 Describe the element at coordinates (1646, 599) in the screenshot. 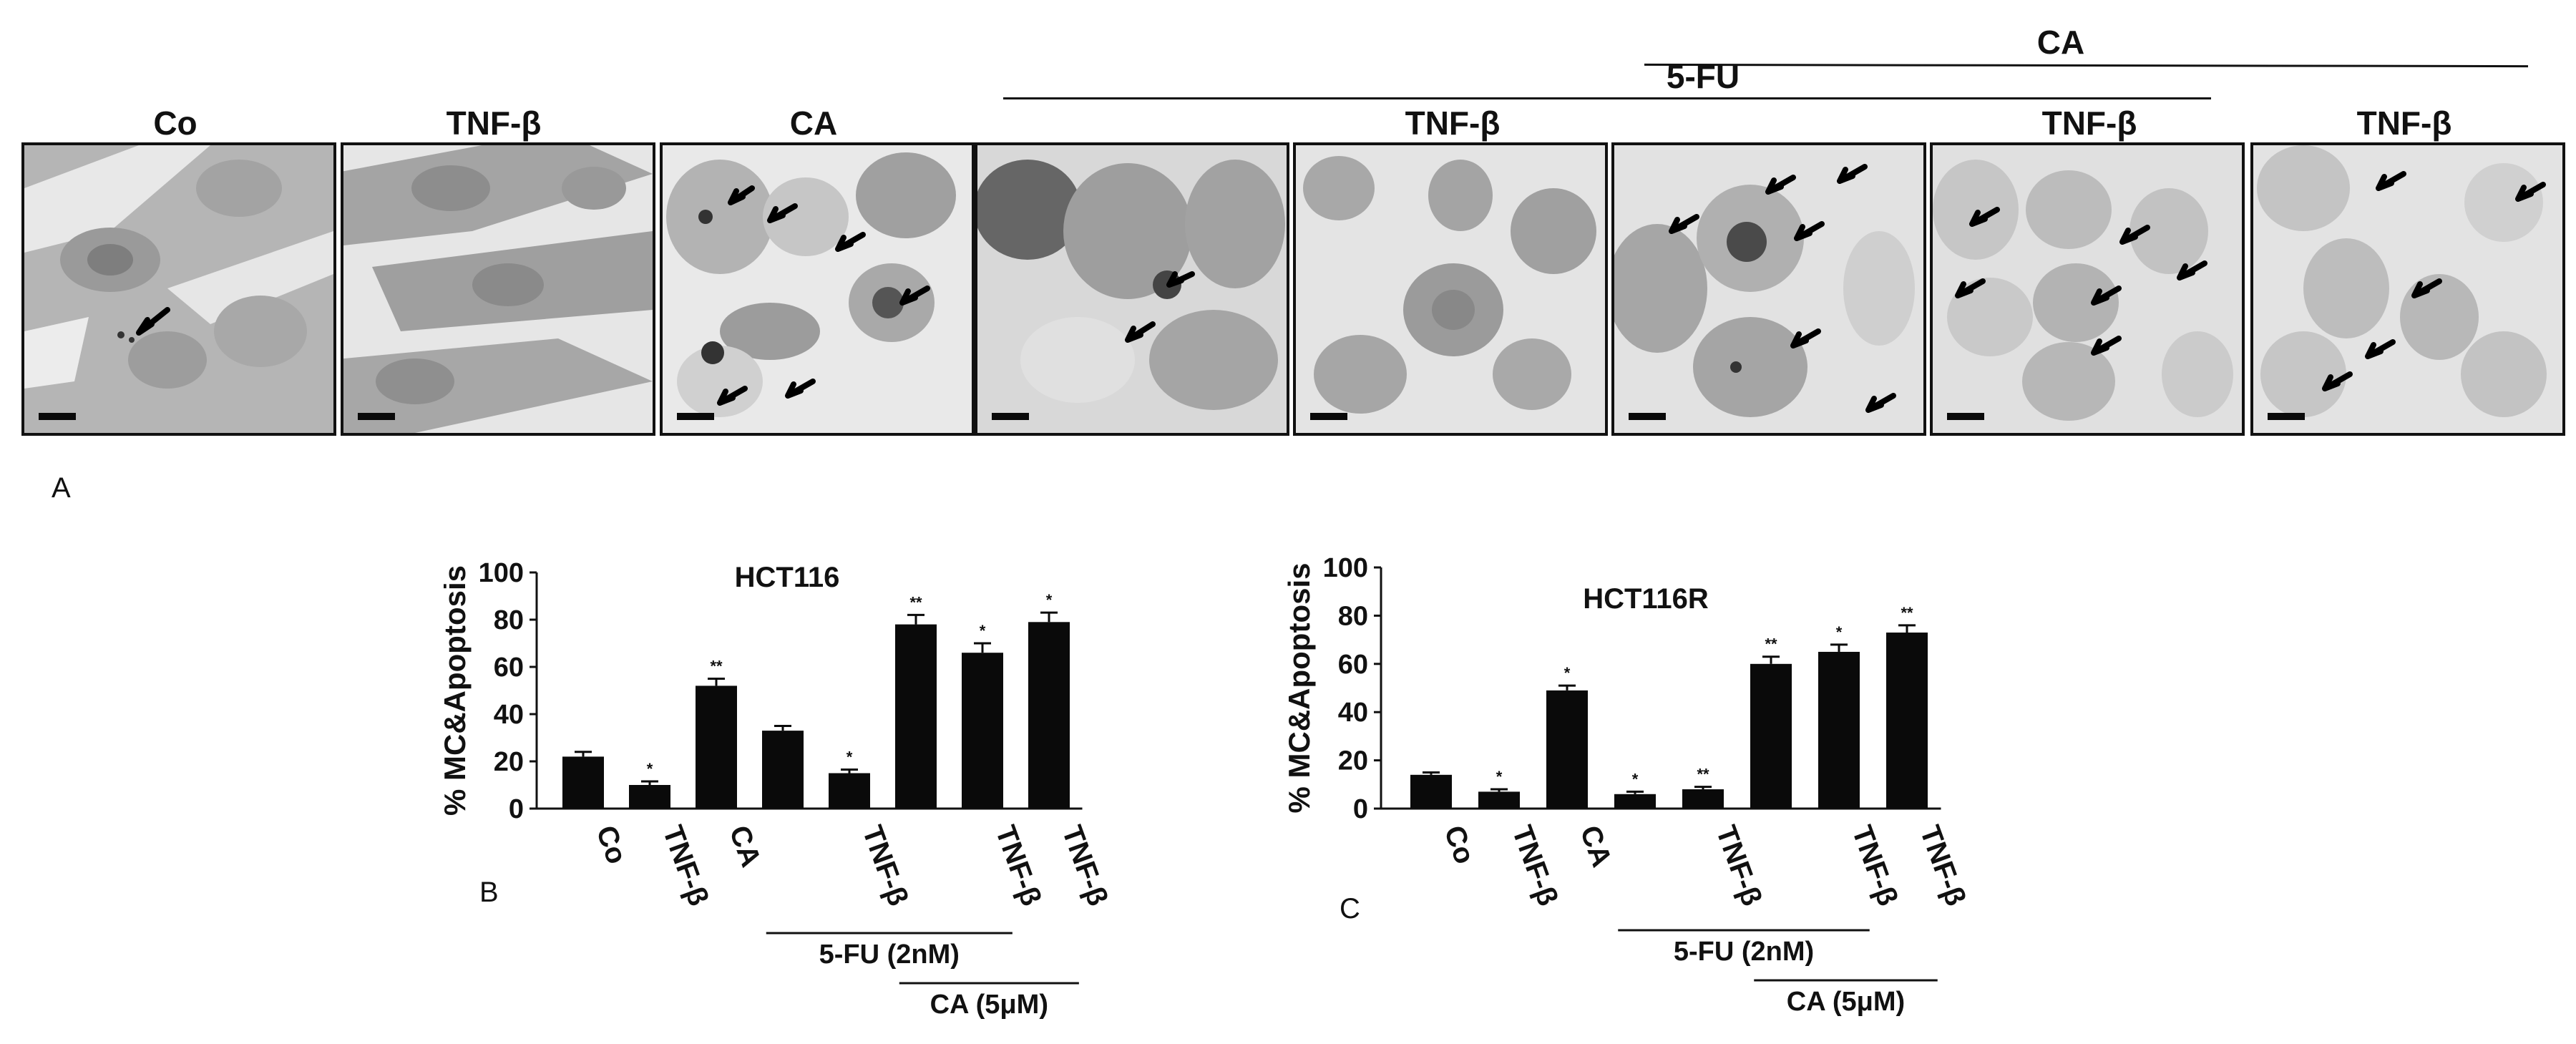

I see `chart-title: HCT116R` at that location.